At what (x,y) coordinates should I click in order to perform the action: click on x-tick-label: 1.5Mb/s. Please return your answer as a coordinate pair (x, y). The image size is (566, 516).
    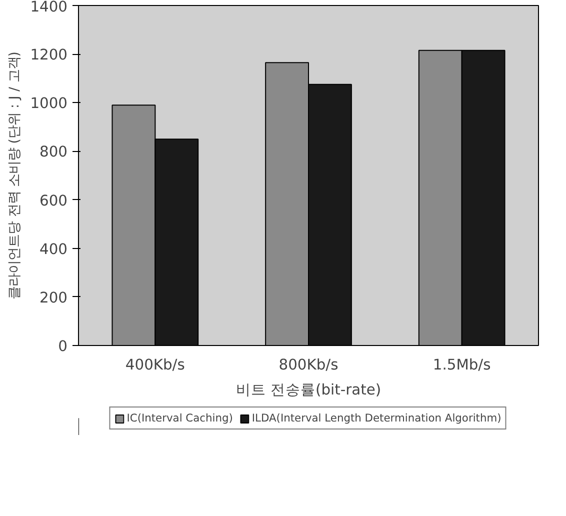
    Looking at the image, I should click on (461, 365).